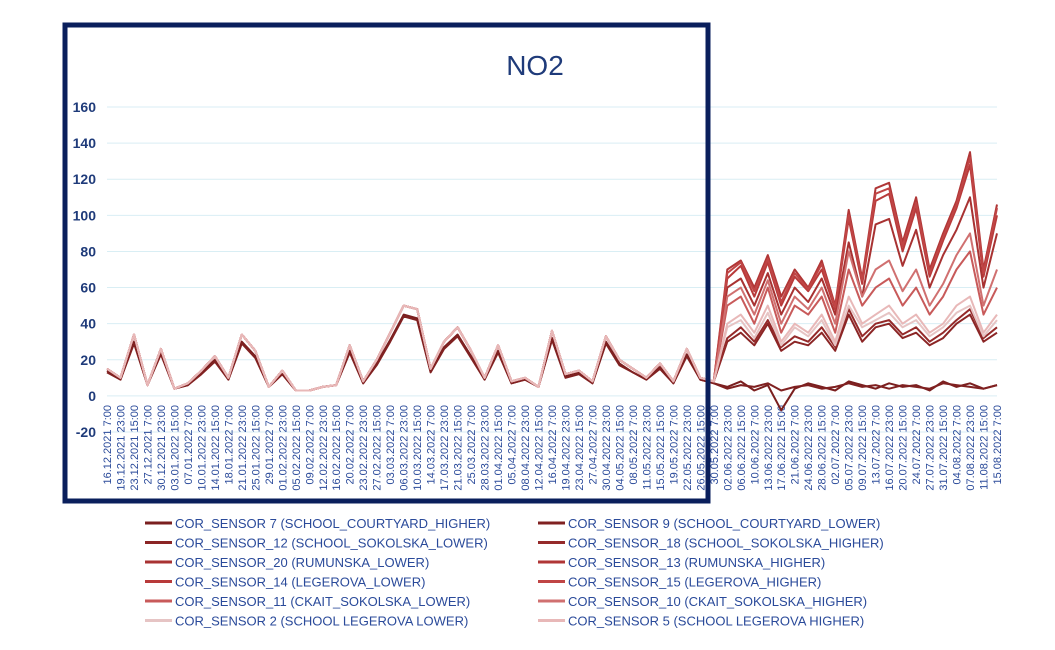 The width and height of the screenshot is (1055, 650). Describe the element at coordinates (162, 448) in the screenshot. I see `x-tick-label: 30.12.2021 23:00` at that location.